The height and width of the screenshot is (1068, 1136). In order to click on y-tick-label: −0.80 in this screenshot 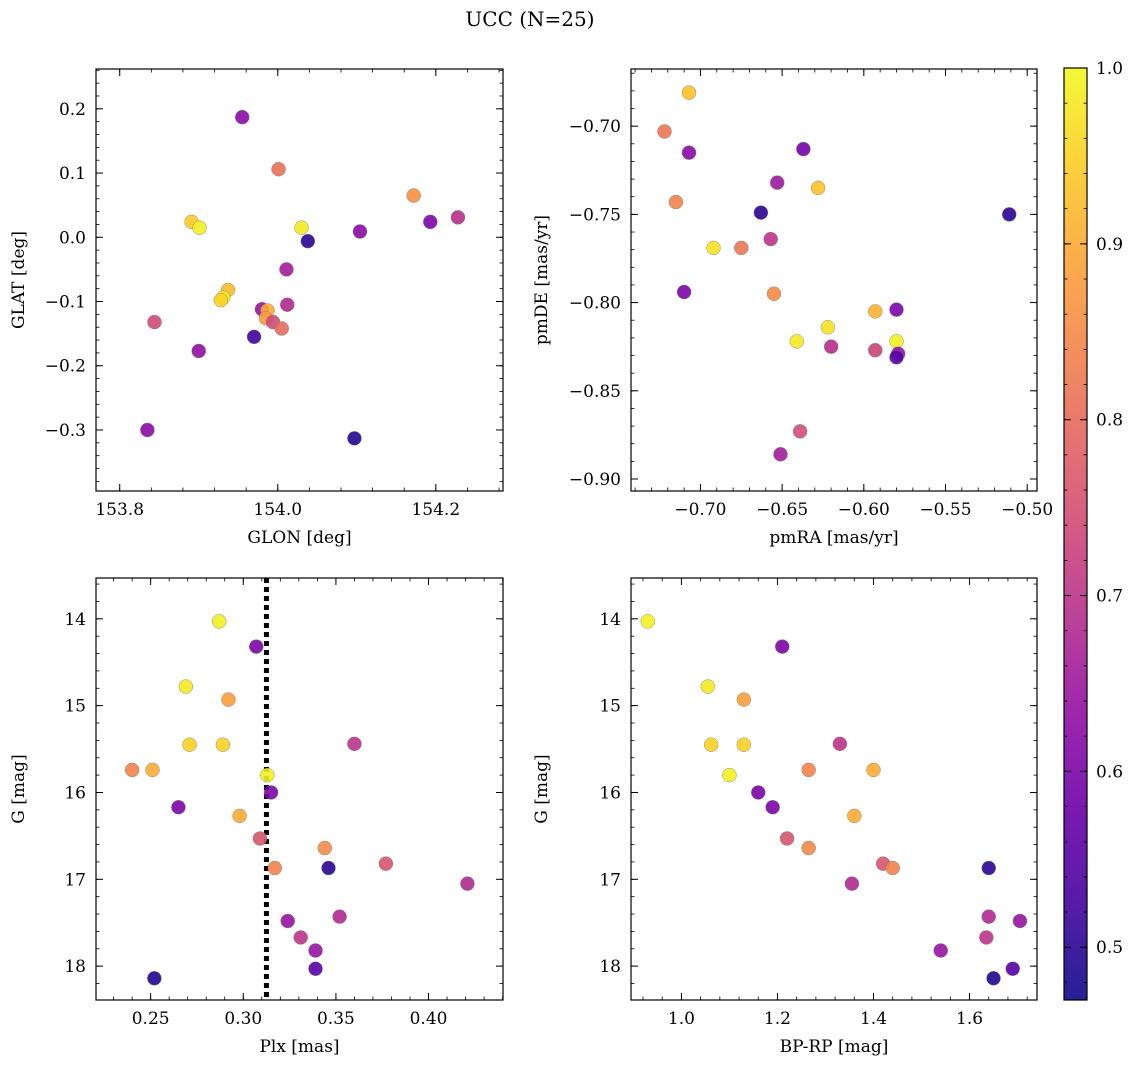, I will do `click(595, 304)`.